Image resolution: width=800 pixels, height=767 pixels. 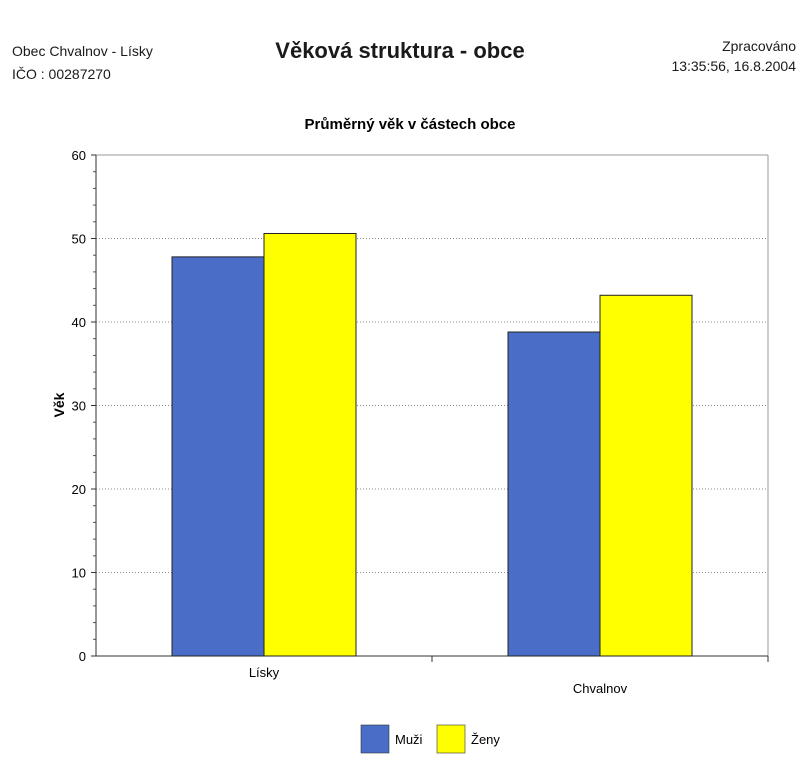 I want to click on processed-info: Zpracováno 13:35:56, 16.8.2004, so click(x=733, y=56).